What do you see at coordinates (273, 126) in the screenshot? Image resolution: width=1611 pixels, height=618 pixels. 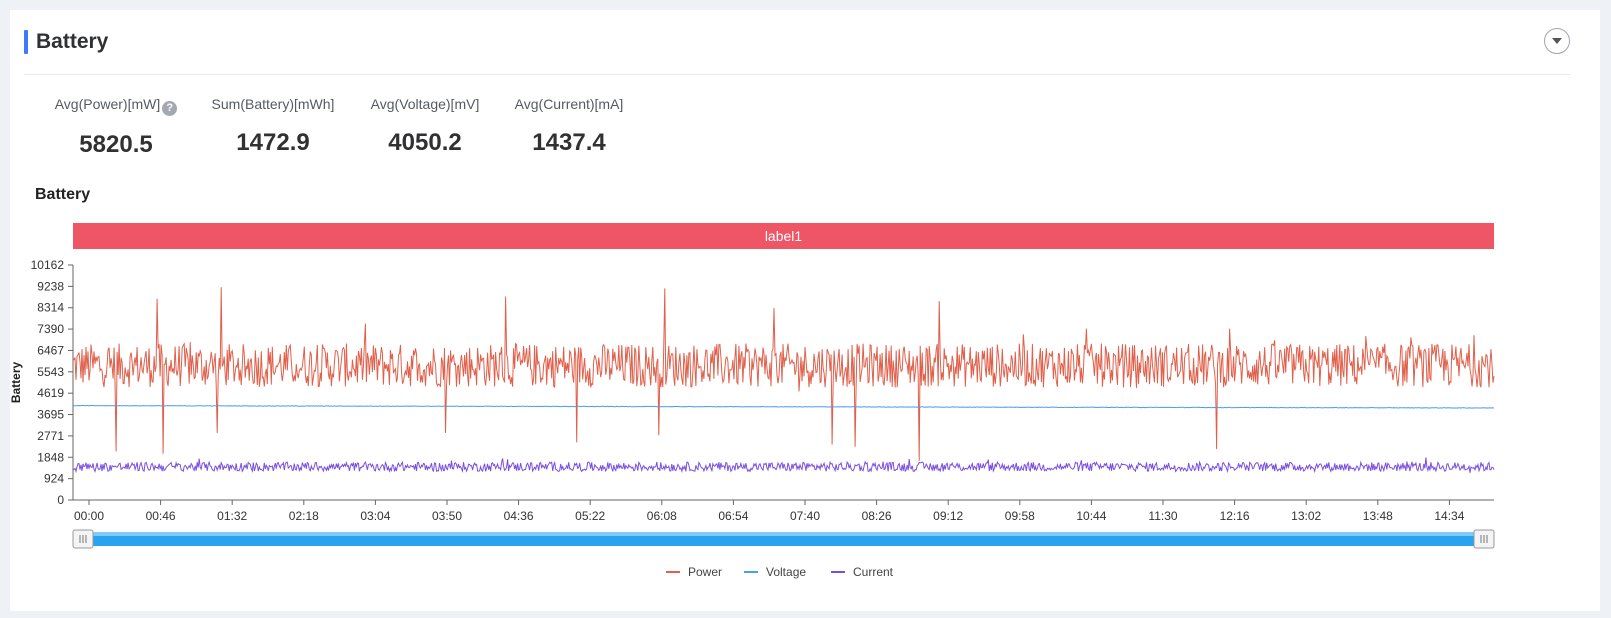 I see `stat-sum-battery: Sum(Battery)[mWh] 1472.9` at bounding box center [273, 126].